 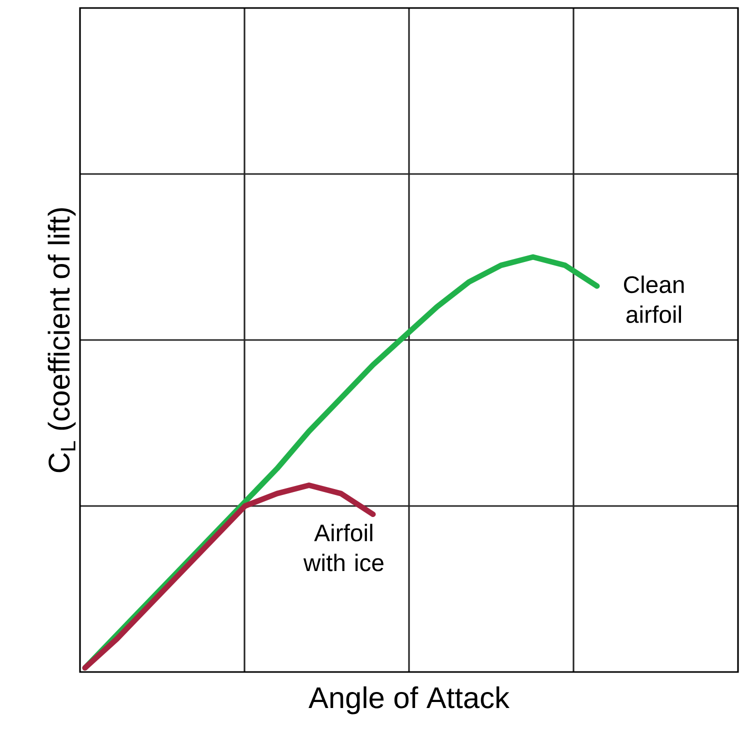 What do you see at coordinates (654, 300) in the screenshot?
I see `series-label: Clean airfoil` at bounding box center [654, 300].